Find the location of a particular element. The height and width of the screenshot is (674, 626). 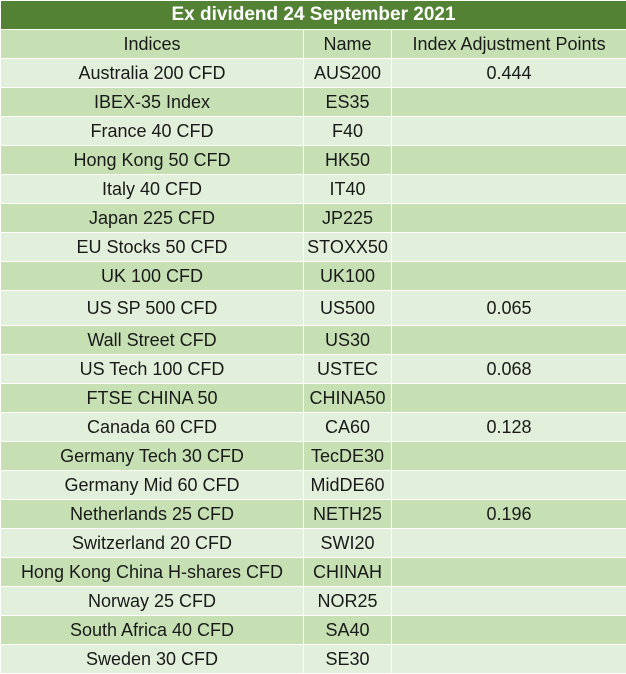

cell-index: UK 100 CFD is located at coordinates (152, 276).